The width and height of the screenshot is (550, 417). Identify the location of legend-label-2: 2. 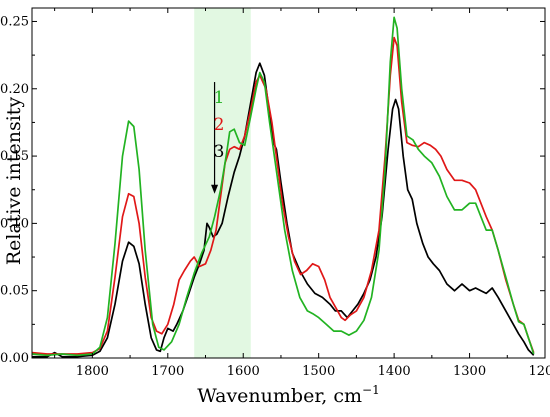
(219, 125).